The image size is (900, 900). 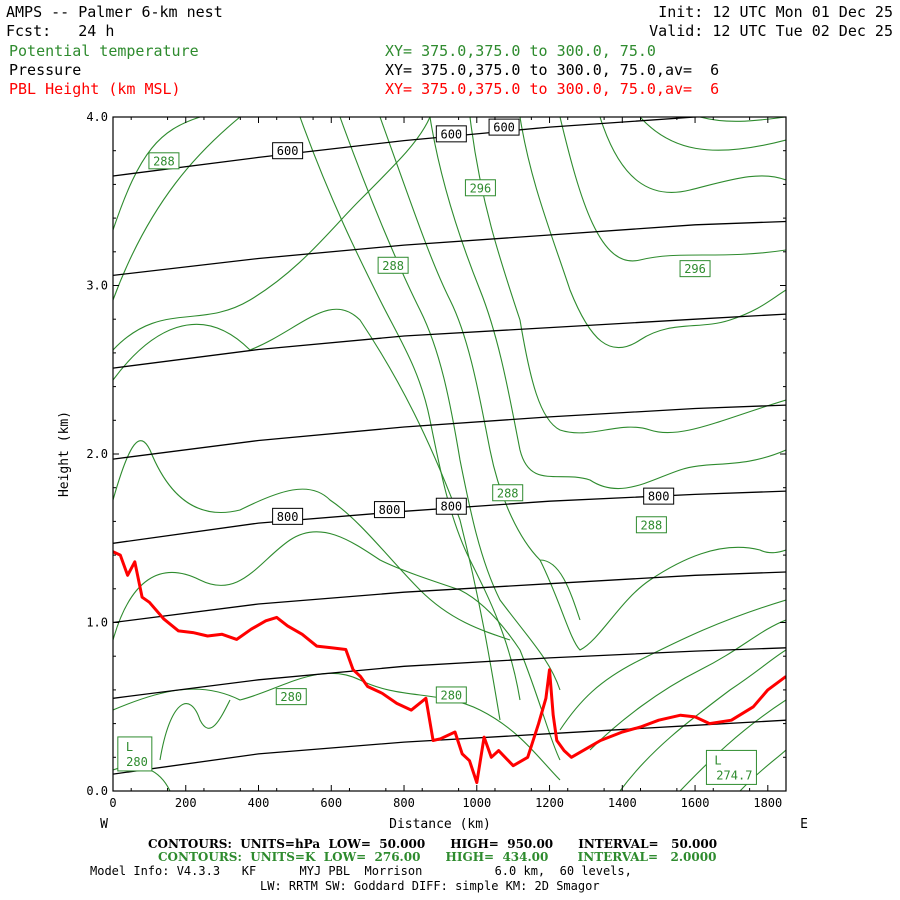 I want to click on init-time: Init: 12 UTC Mon 01 Dec 25, so click(x=775, y=12).